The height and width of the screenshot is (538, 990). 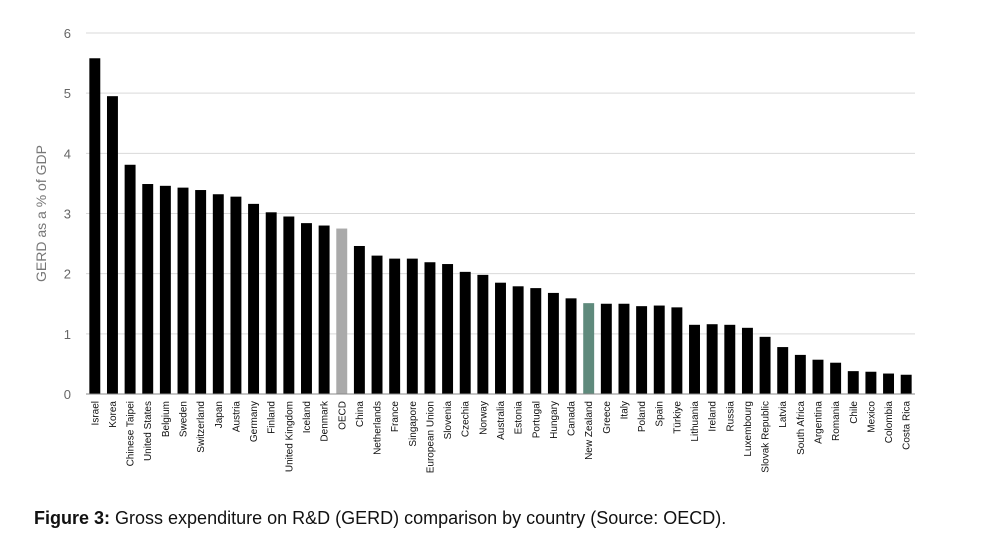 What do you see at coordinates (695, 421) in the screenshot?
I see `x-category-label: Lithuania` at bounding box center [695, 421].